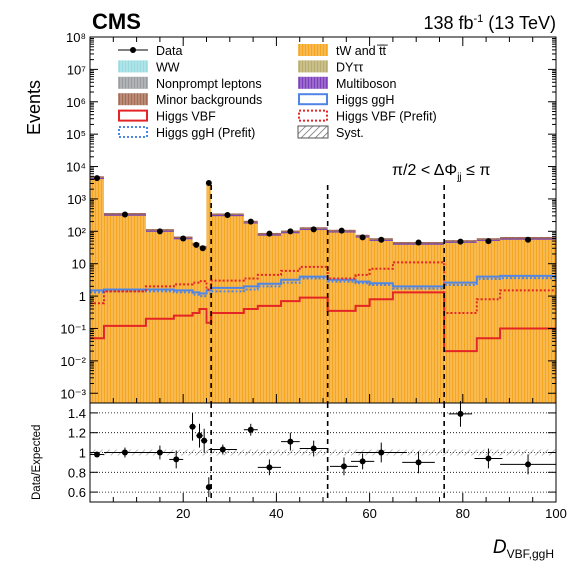 This screenshot has height=563, width=580. I want to click on experiment-label: CMS, so click(116, 21).